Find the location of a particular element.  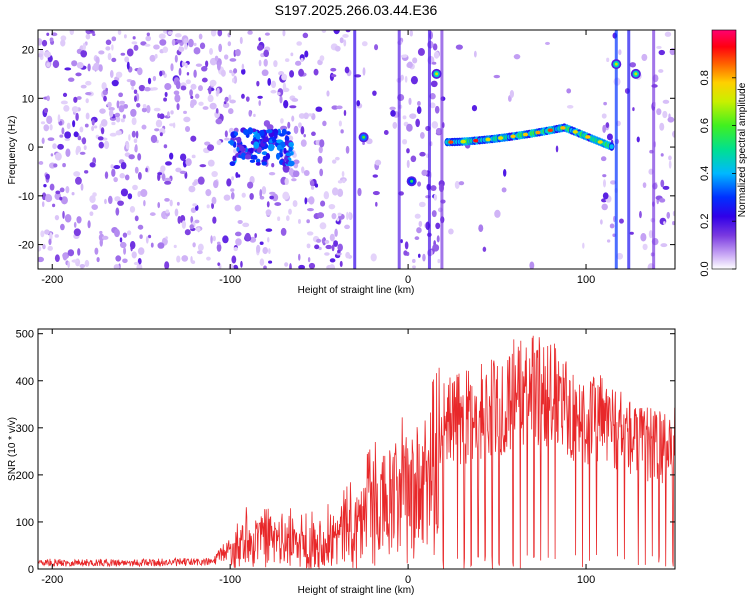

spectrogram-streak is located at coordinates (629, 149).